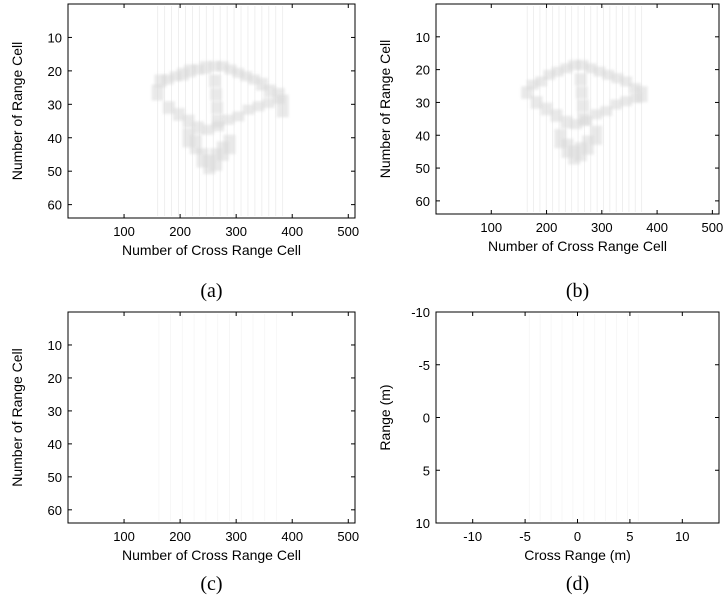 The width and height of the screenshot is (724, 606). What do you see at coordinates (577, 584) in the screenshot?
I see `panel-caption: (d)` at bounding box center [577, 584].